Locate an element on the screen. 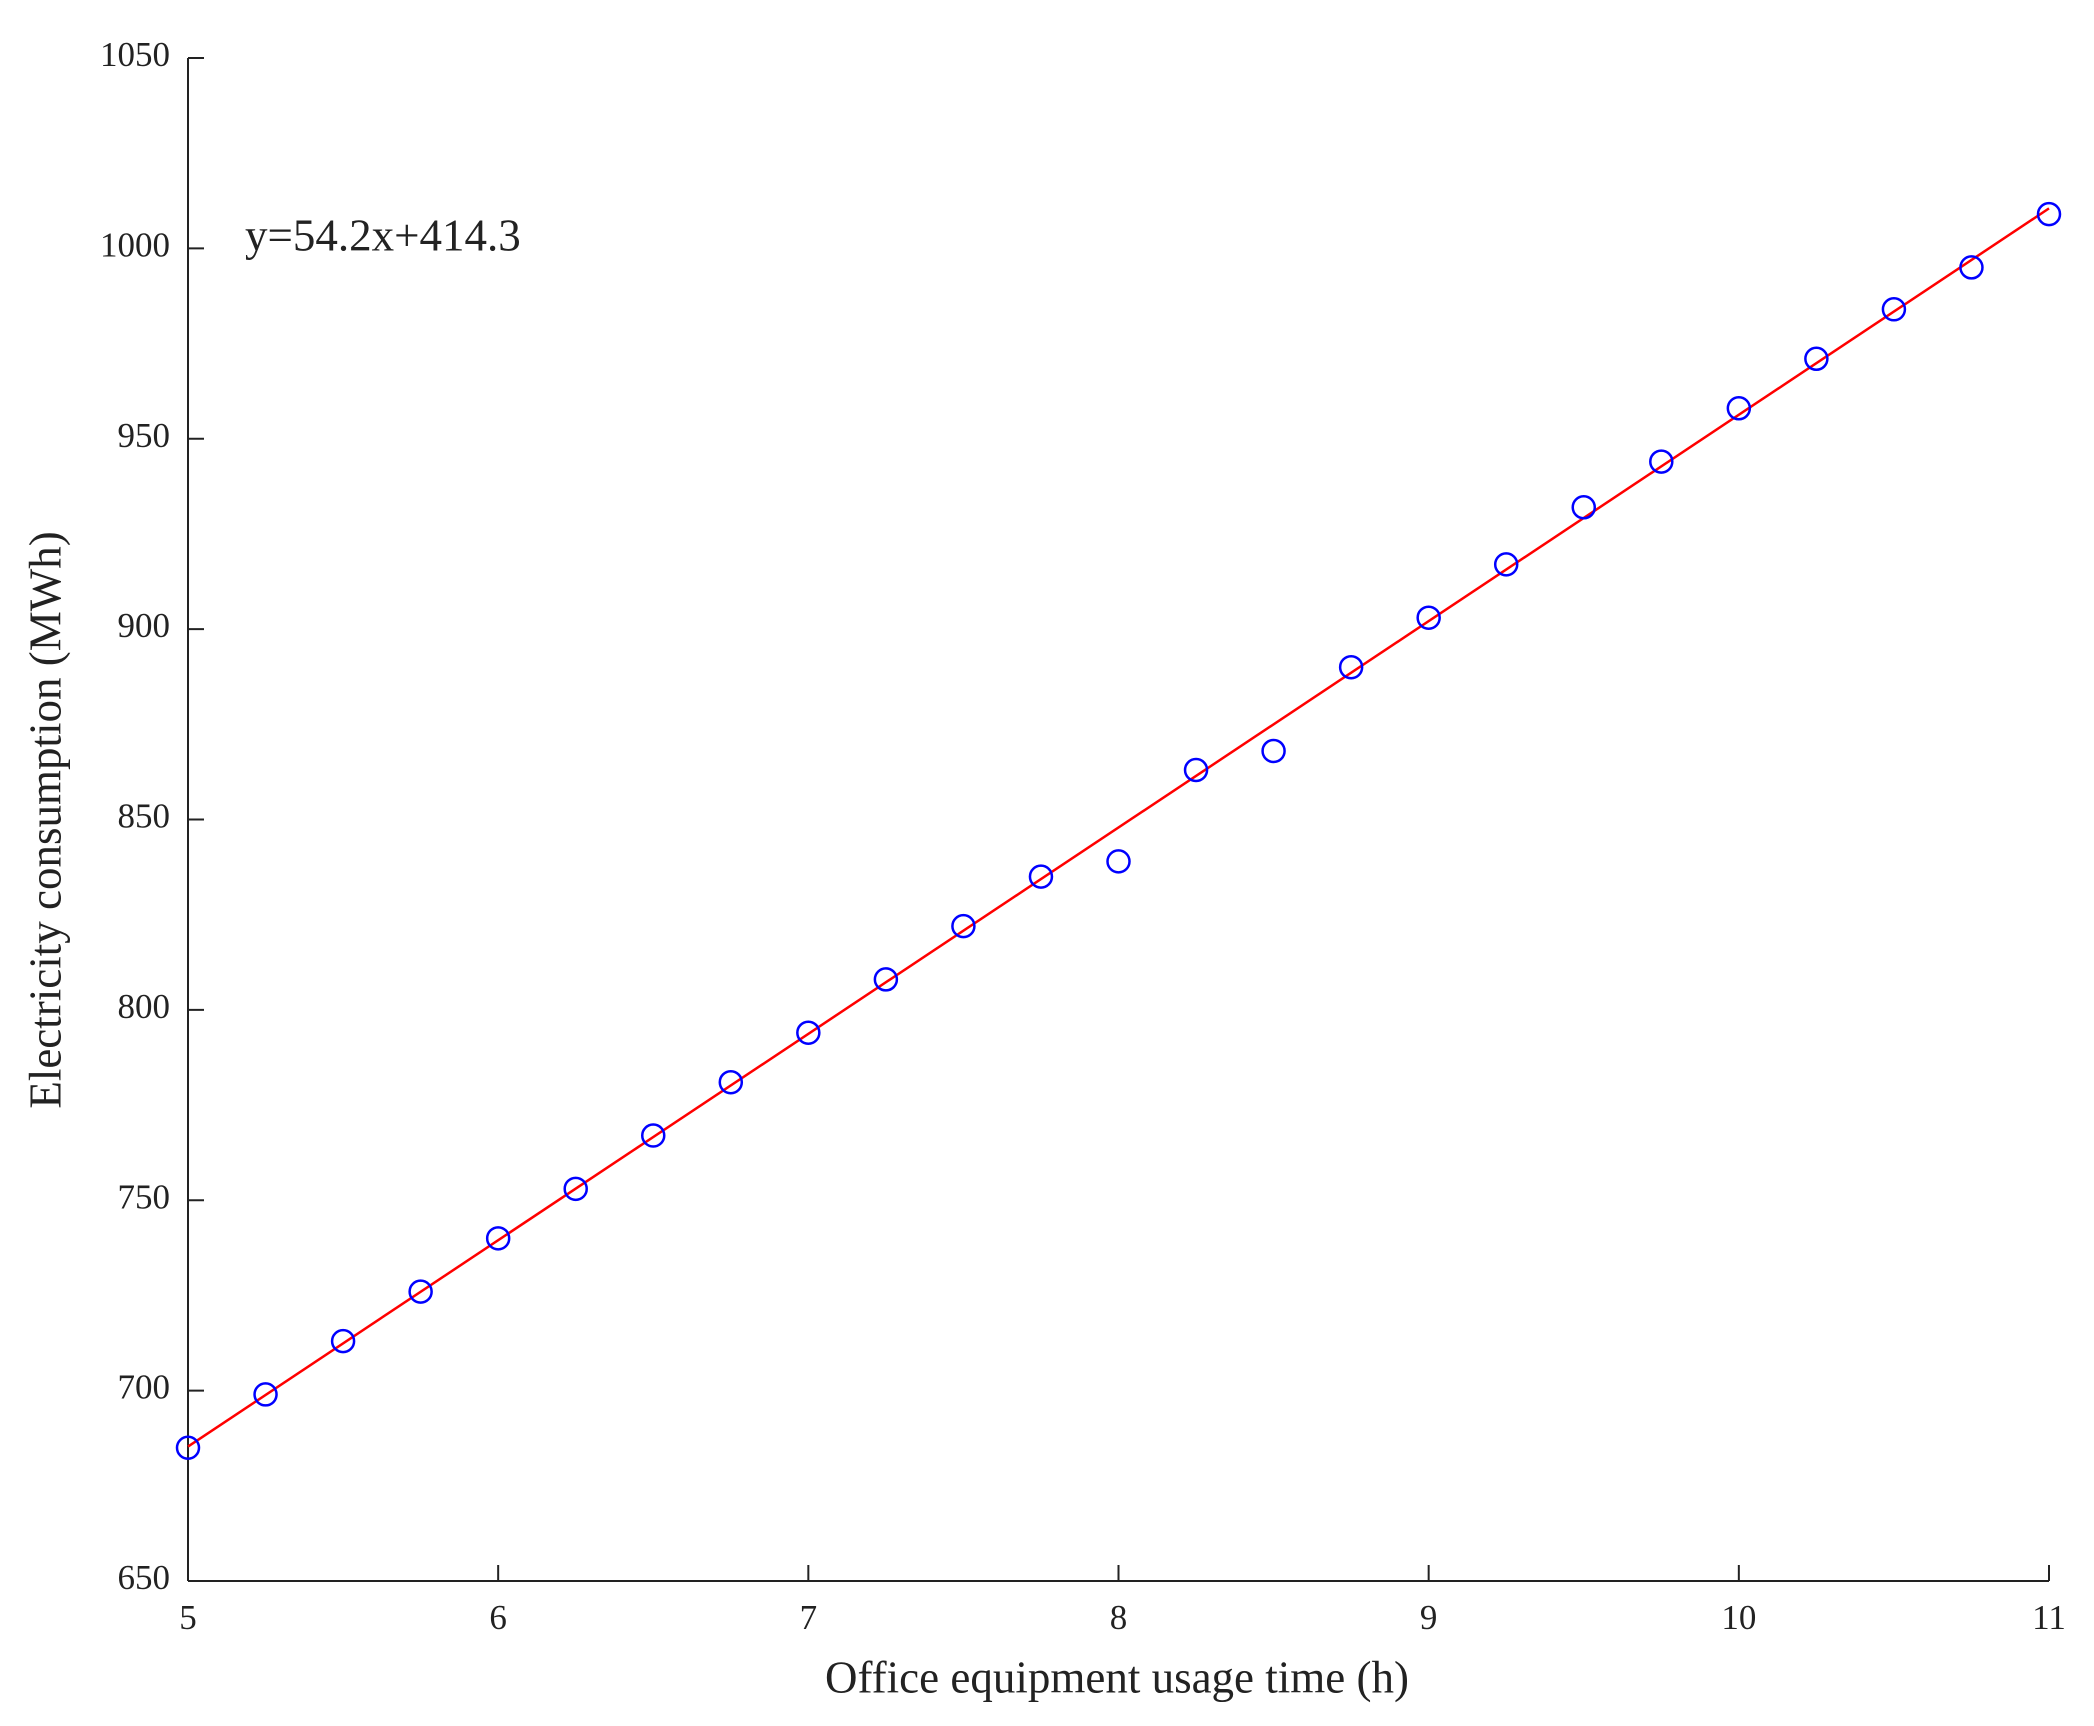 The image size is (2094, 1726). x-tick-label: 7 is located at coordinates (809, 1617).